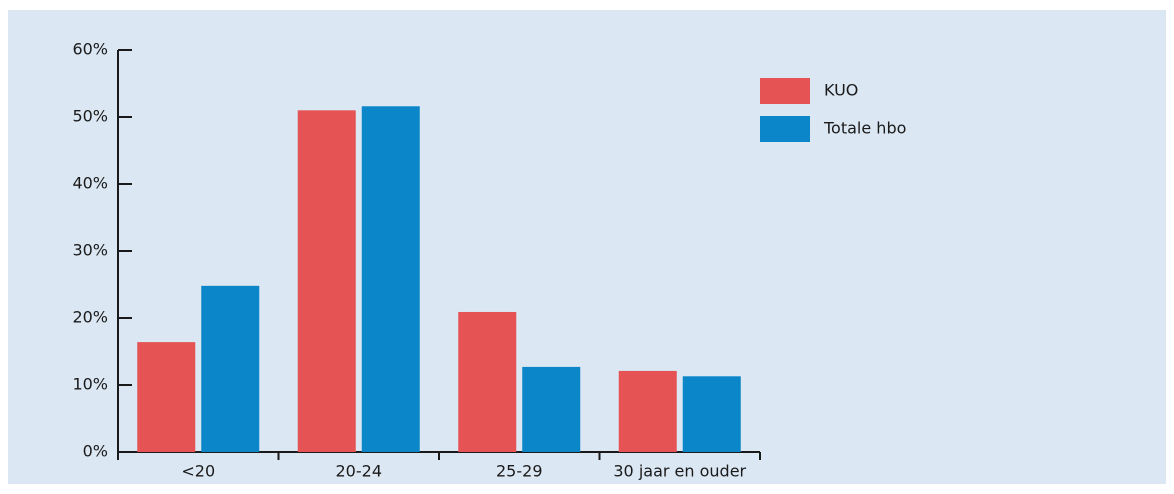  I want to click on y-tick-label: 10%, so click(90, 384).